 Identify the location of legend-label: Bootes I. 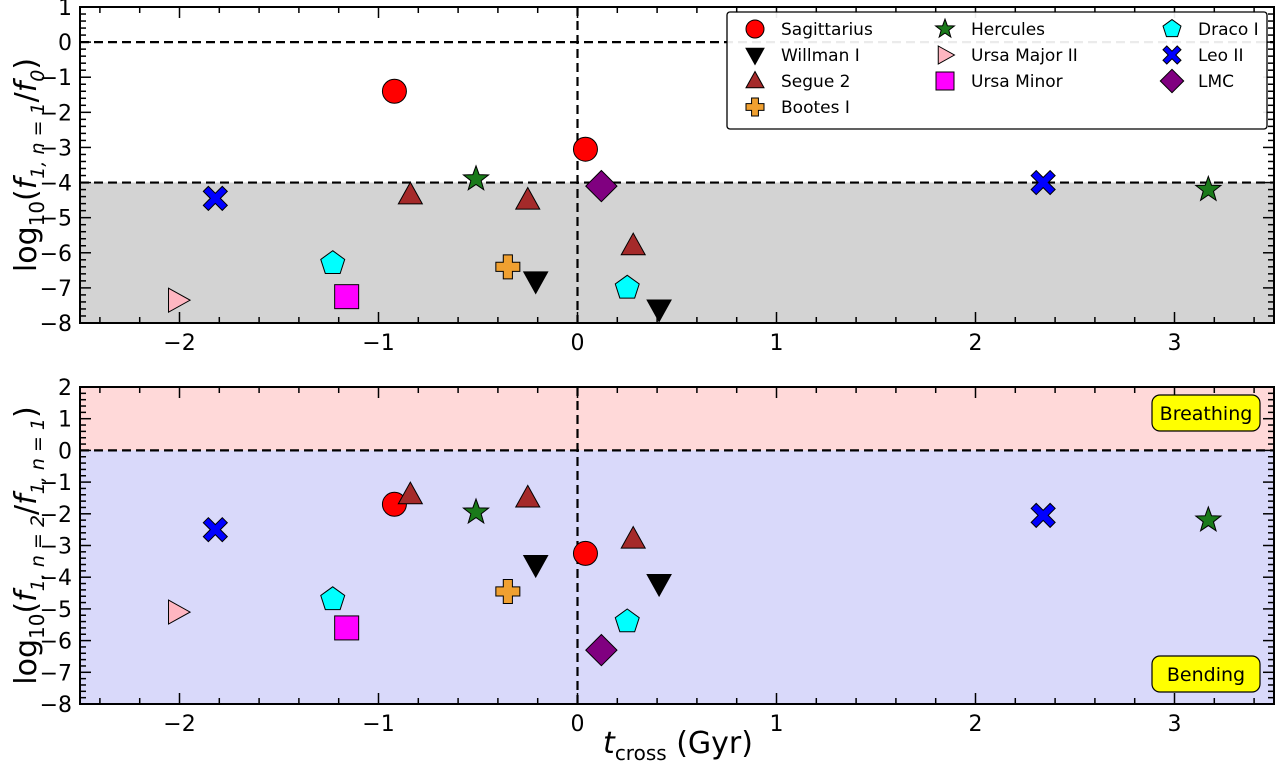
(815, 108).